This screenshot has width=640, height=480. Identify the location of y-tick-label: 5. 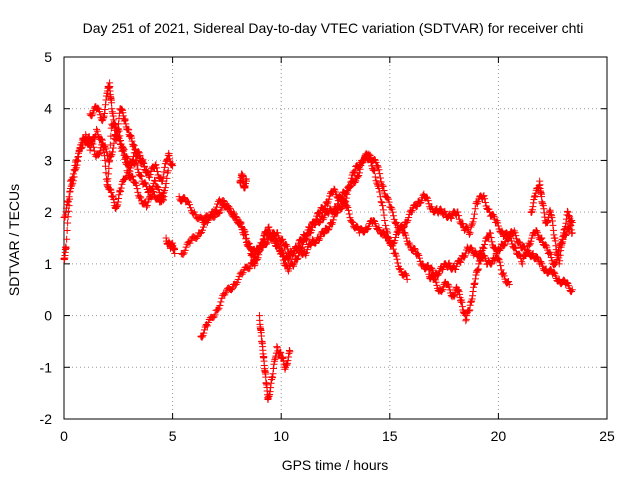
(48, 57).